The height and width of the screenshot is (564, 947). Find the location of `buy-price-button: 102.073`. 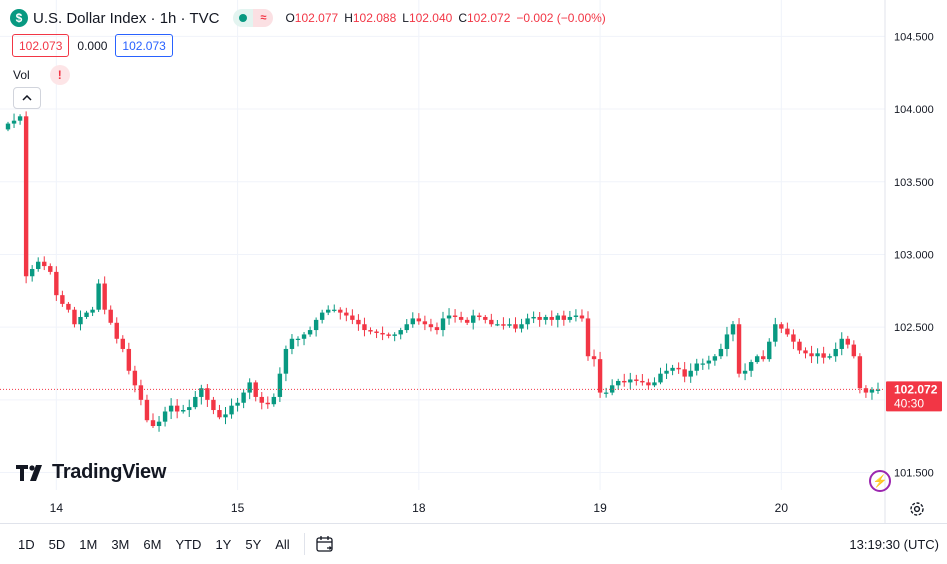

buy-price-button: 102.073 is located at coordinates (144, 45).